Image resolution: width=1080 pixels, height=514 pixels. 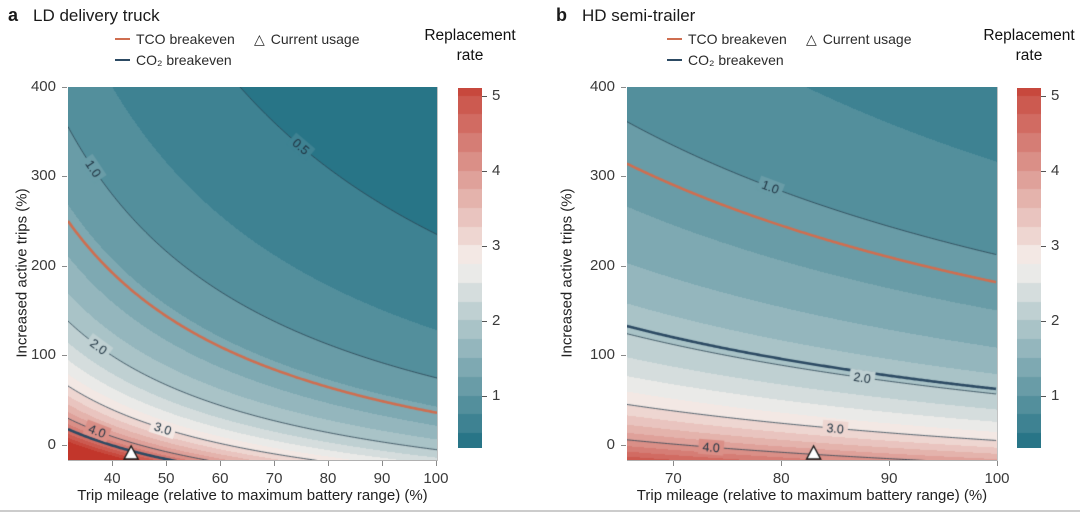 I want to click on tick-label: 200, so click(x=602, y=265).